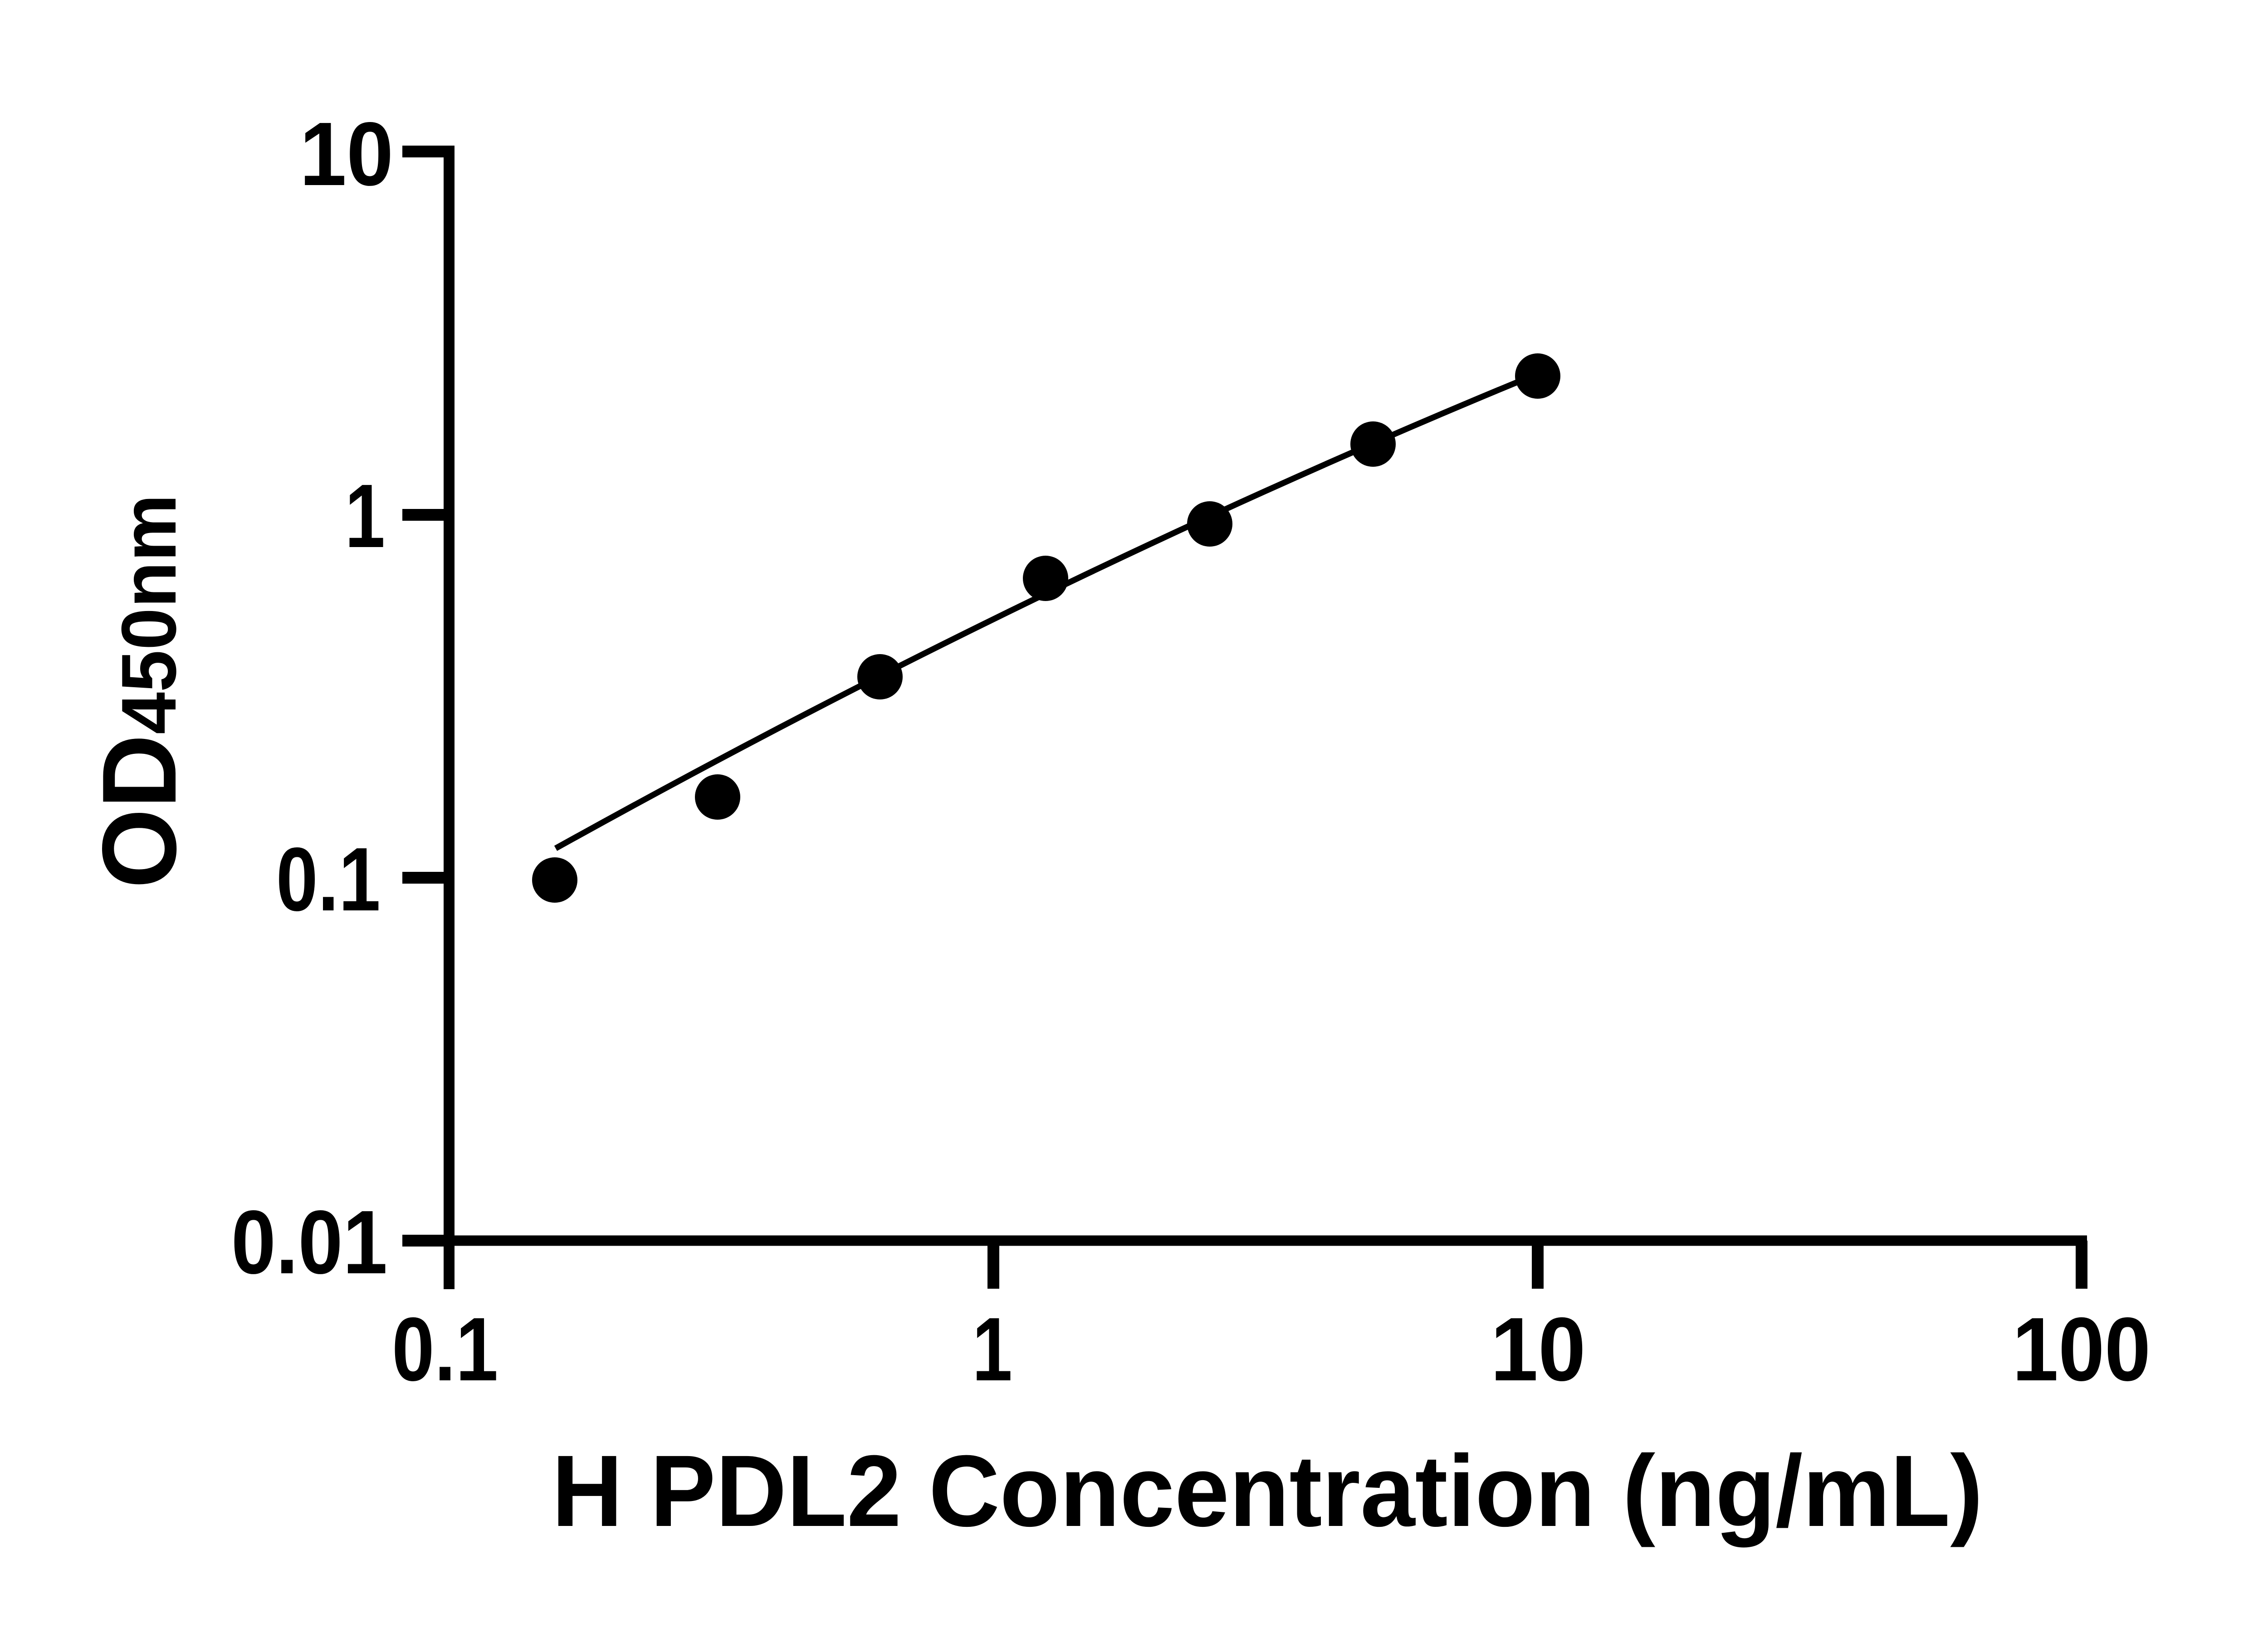 The image size is (2268, 1633). Describe the element at coordinates (310, 1241) in the screenshot. I see `svg-text: 0.01` at that location.